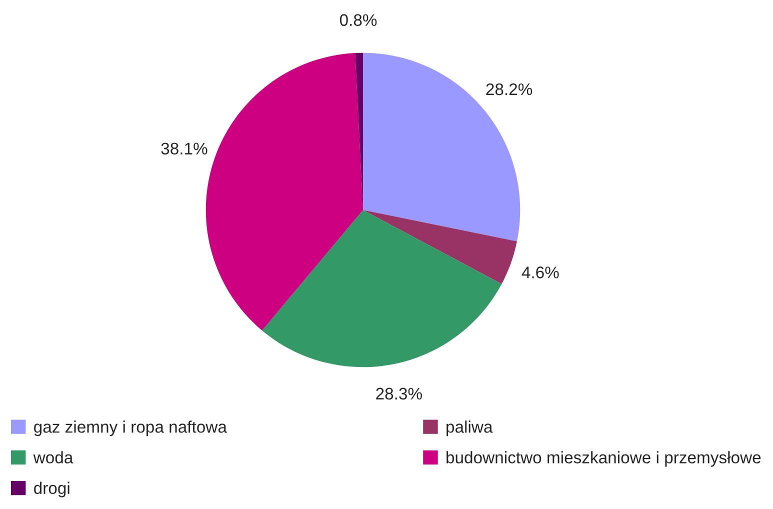  Describe the element at coordinates (509, 89) in the screenshot. I see `data-label: 28.2%` at that location.